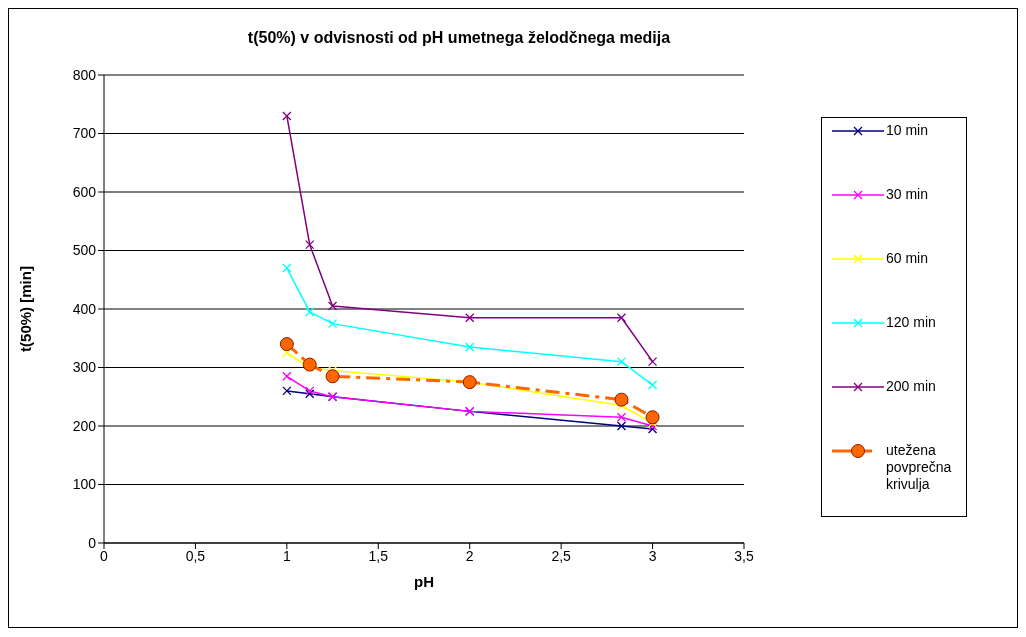  I want to click on y-tick-label: 200, so click(84, 425).